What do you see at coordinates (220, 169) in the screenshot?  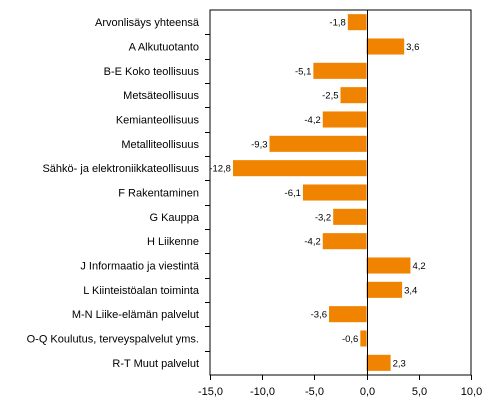 I see `value-label: -12,8` at bounding box center [220, 169].